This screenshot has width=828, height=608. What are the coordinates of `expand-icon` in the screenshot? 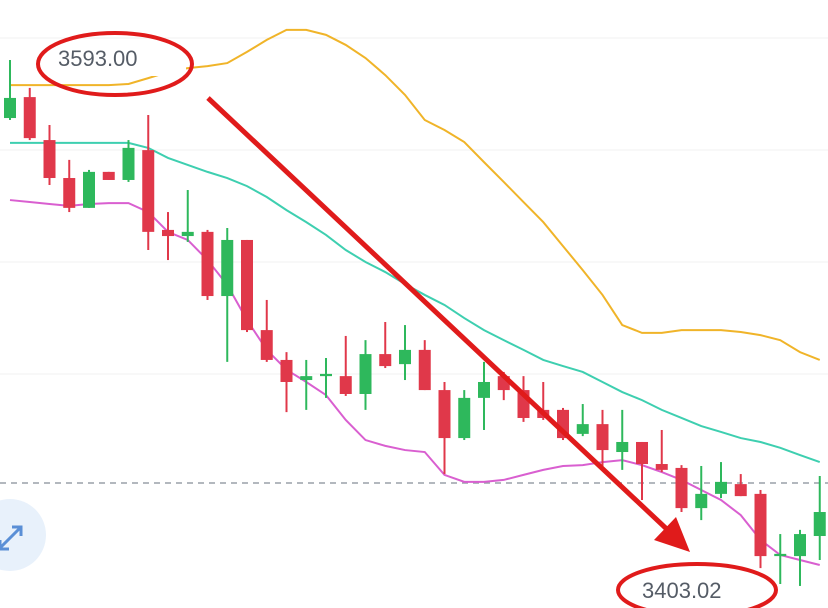 It's located at (11, 538).